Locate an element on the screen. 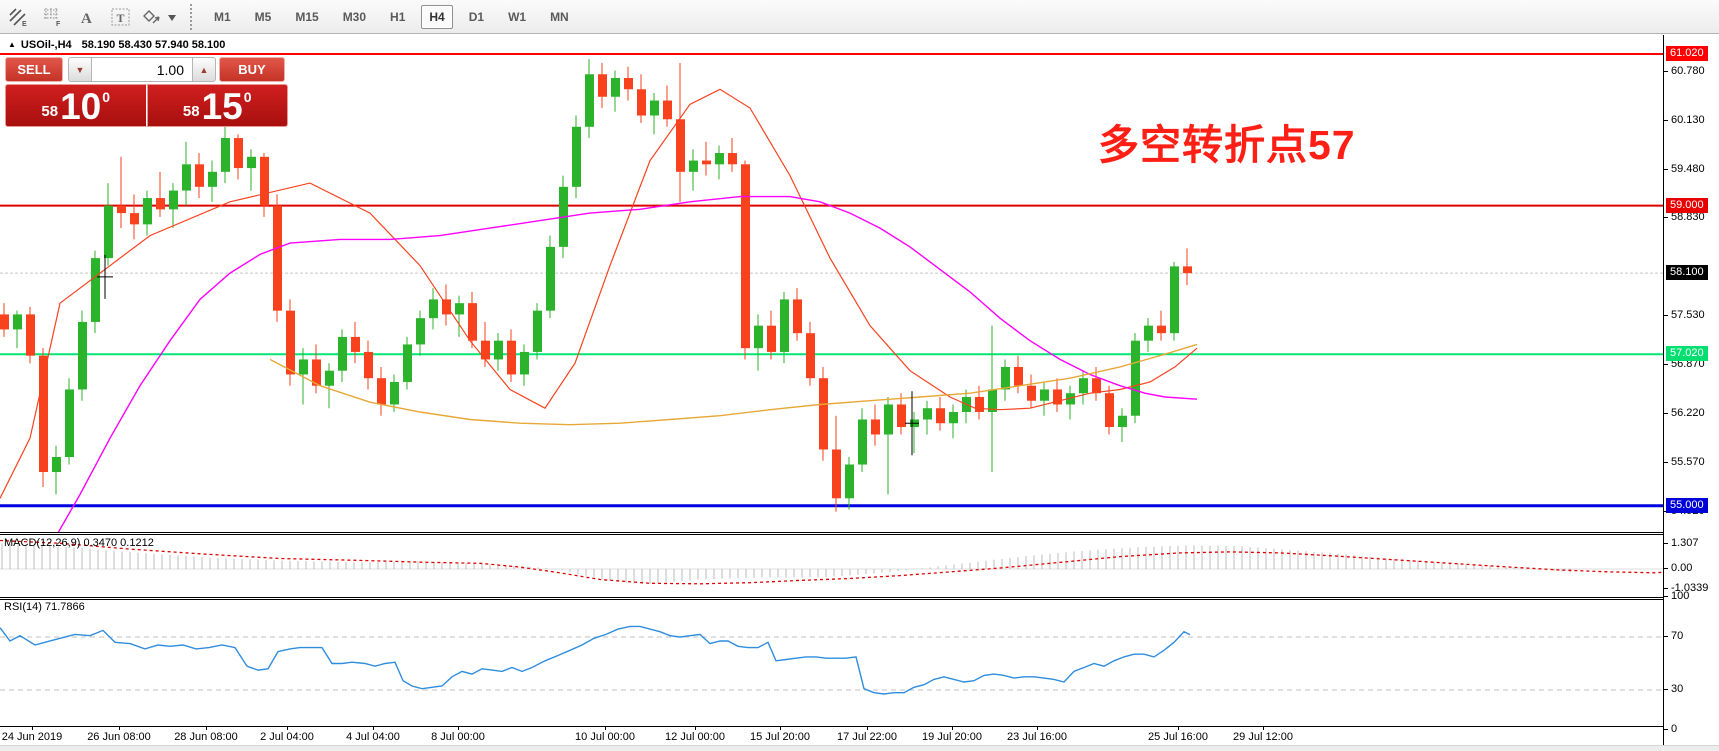 This screenshot has width=1719, height=751. volume-input is located at coordinates (142, 69).